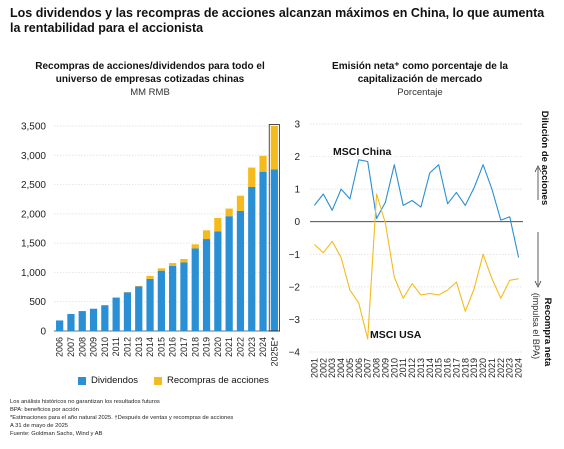  What do you see at coordinates (218, 380) in the screenshot?
I see `legend-label-recompras: Recompras de acciones` at bounding box center [218, 380].